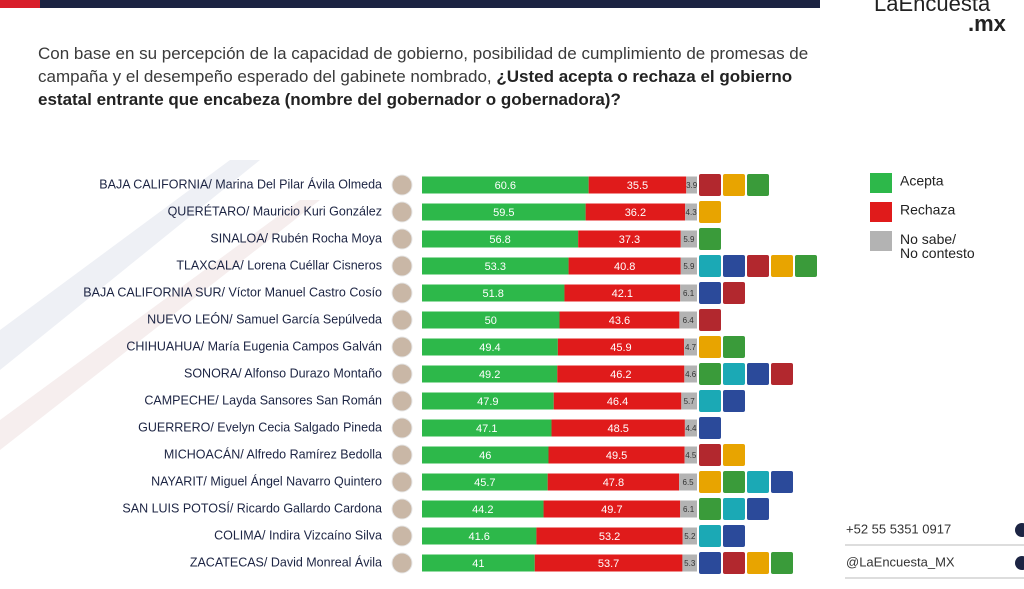  What do you see at coordinates (690, 563) in the screenshot?
I see `value-label: 5.3` at bounding box center [690, 563].